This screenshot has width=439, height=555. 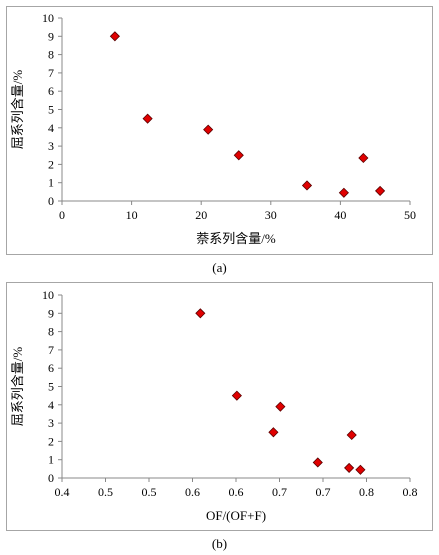 I want to click on x-tick-label: 20, so click(x=201, y=215).